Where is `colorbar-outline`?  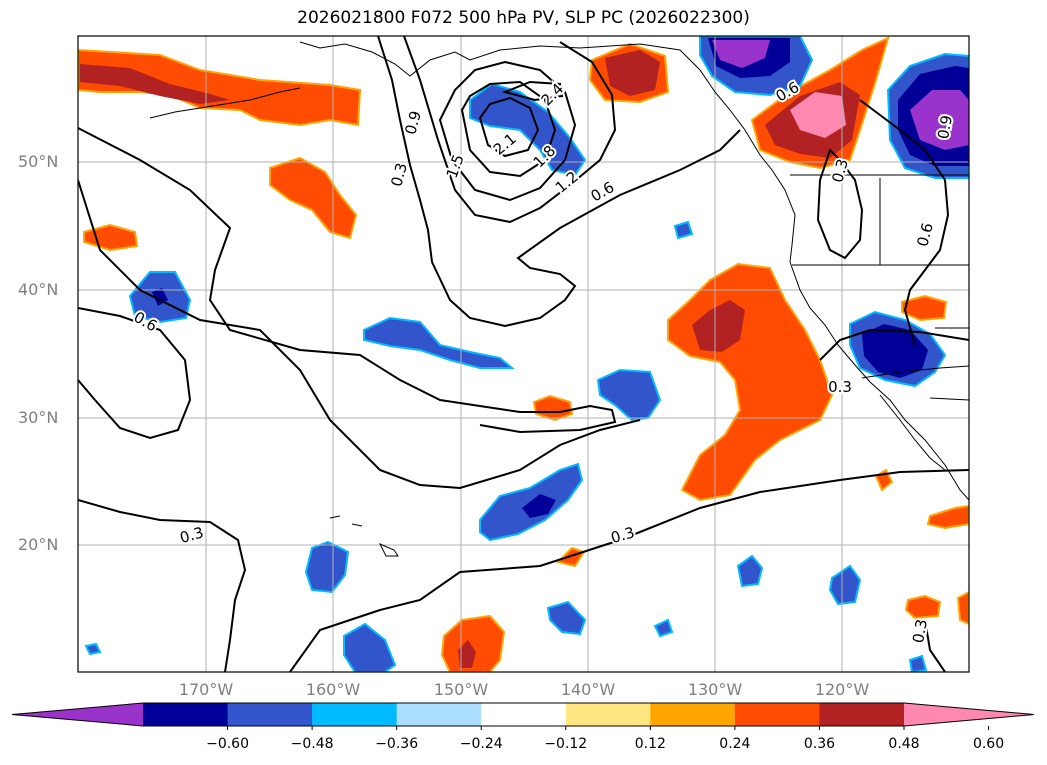 colorbar-outline is located at coordinates (523, 714).